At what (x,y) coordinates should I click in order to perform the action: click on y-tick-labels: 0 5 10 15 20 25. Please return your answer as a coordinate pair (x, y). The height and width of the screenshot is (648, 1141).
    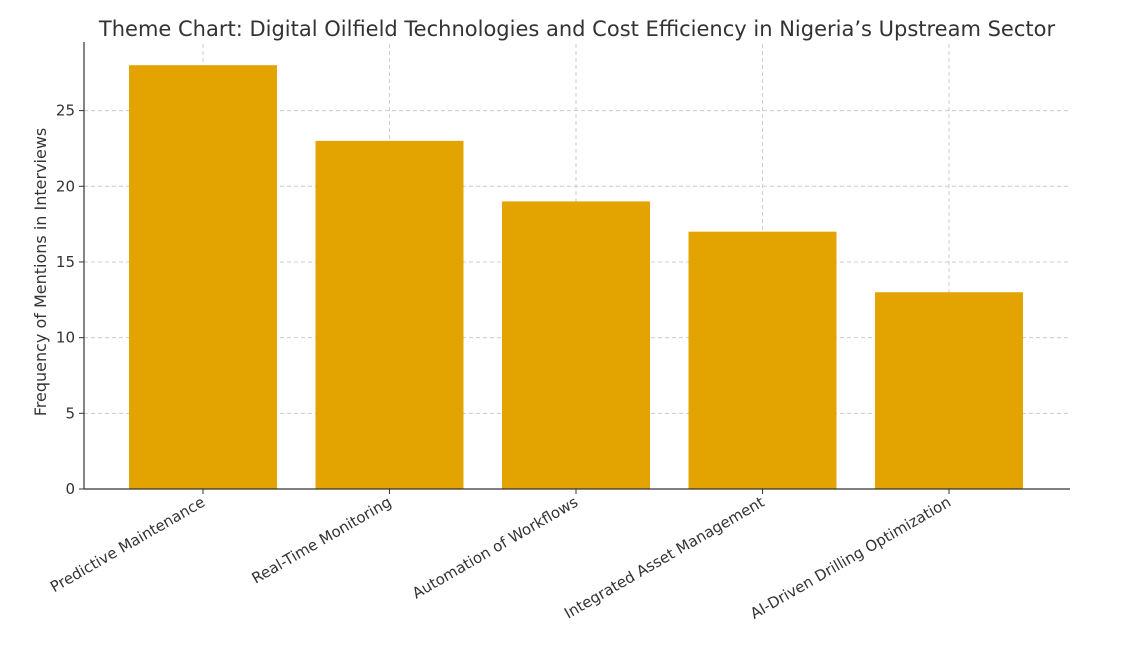
    Looking at the image, I should click on (70, 300).